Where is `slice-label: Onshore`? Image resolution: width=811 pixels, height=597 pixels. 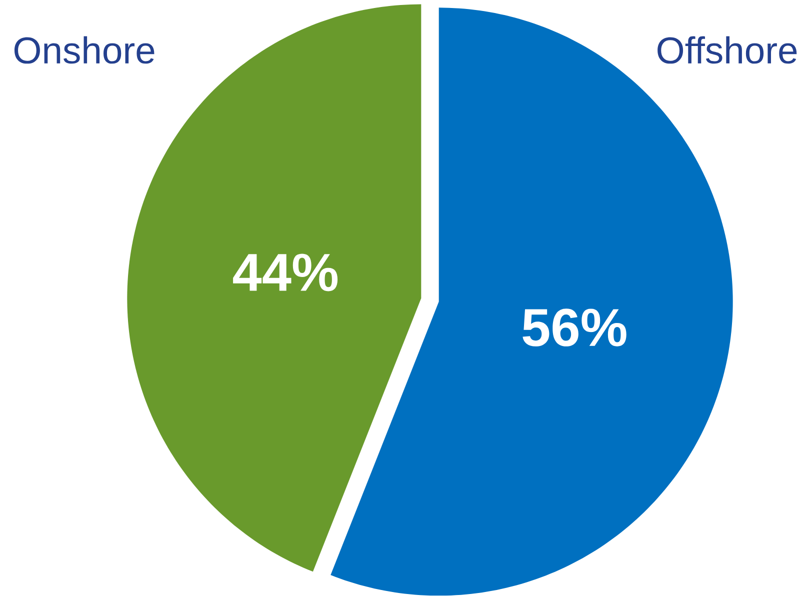 slice-label: Onshore is located at coordinates (84, 50).